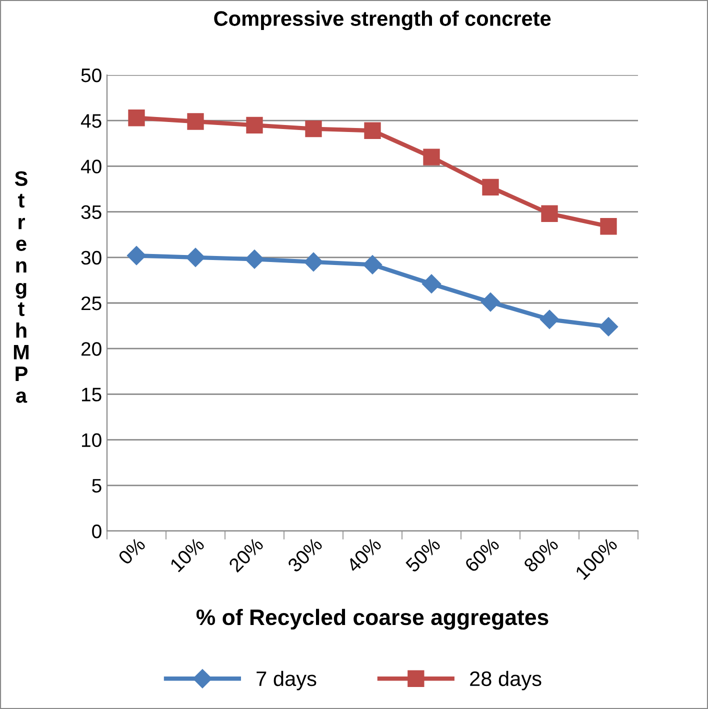  I want to click on y-tick-label: 45, so click(91, 121).